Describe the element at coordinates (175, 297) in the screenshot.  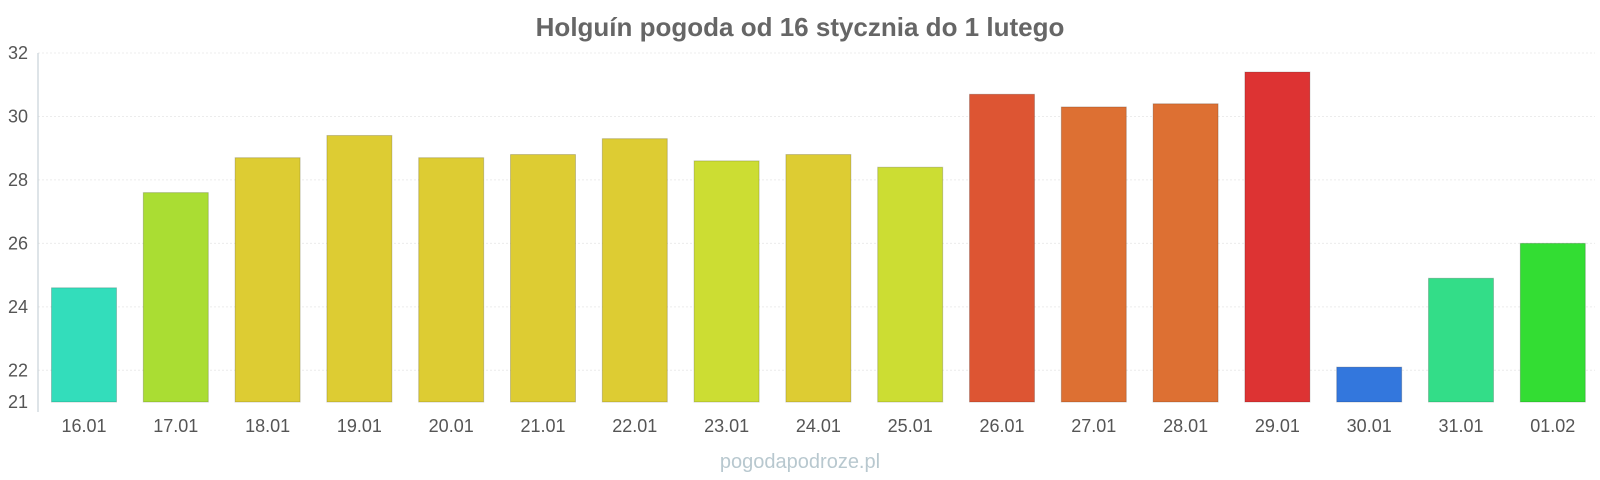
I see `bar-17.01` at that location.